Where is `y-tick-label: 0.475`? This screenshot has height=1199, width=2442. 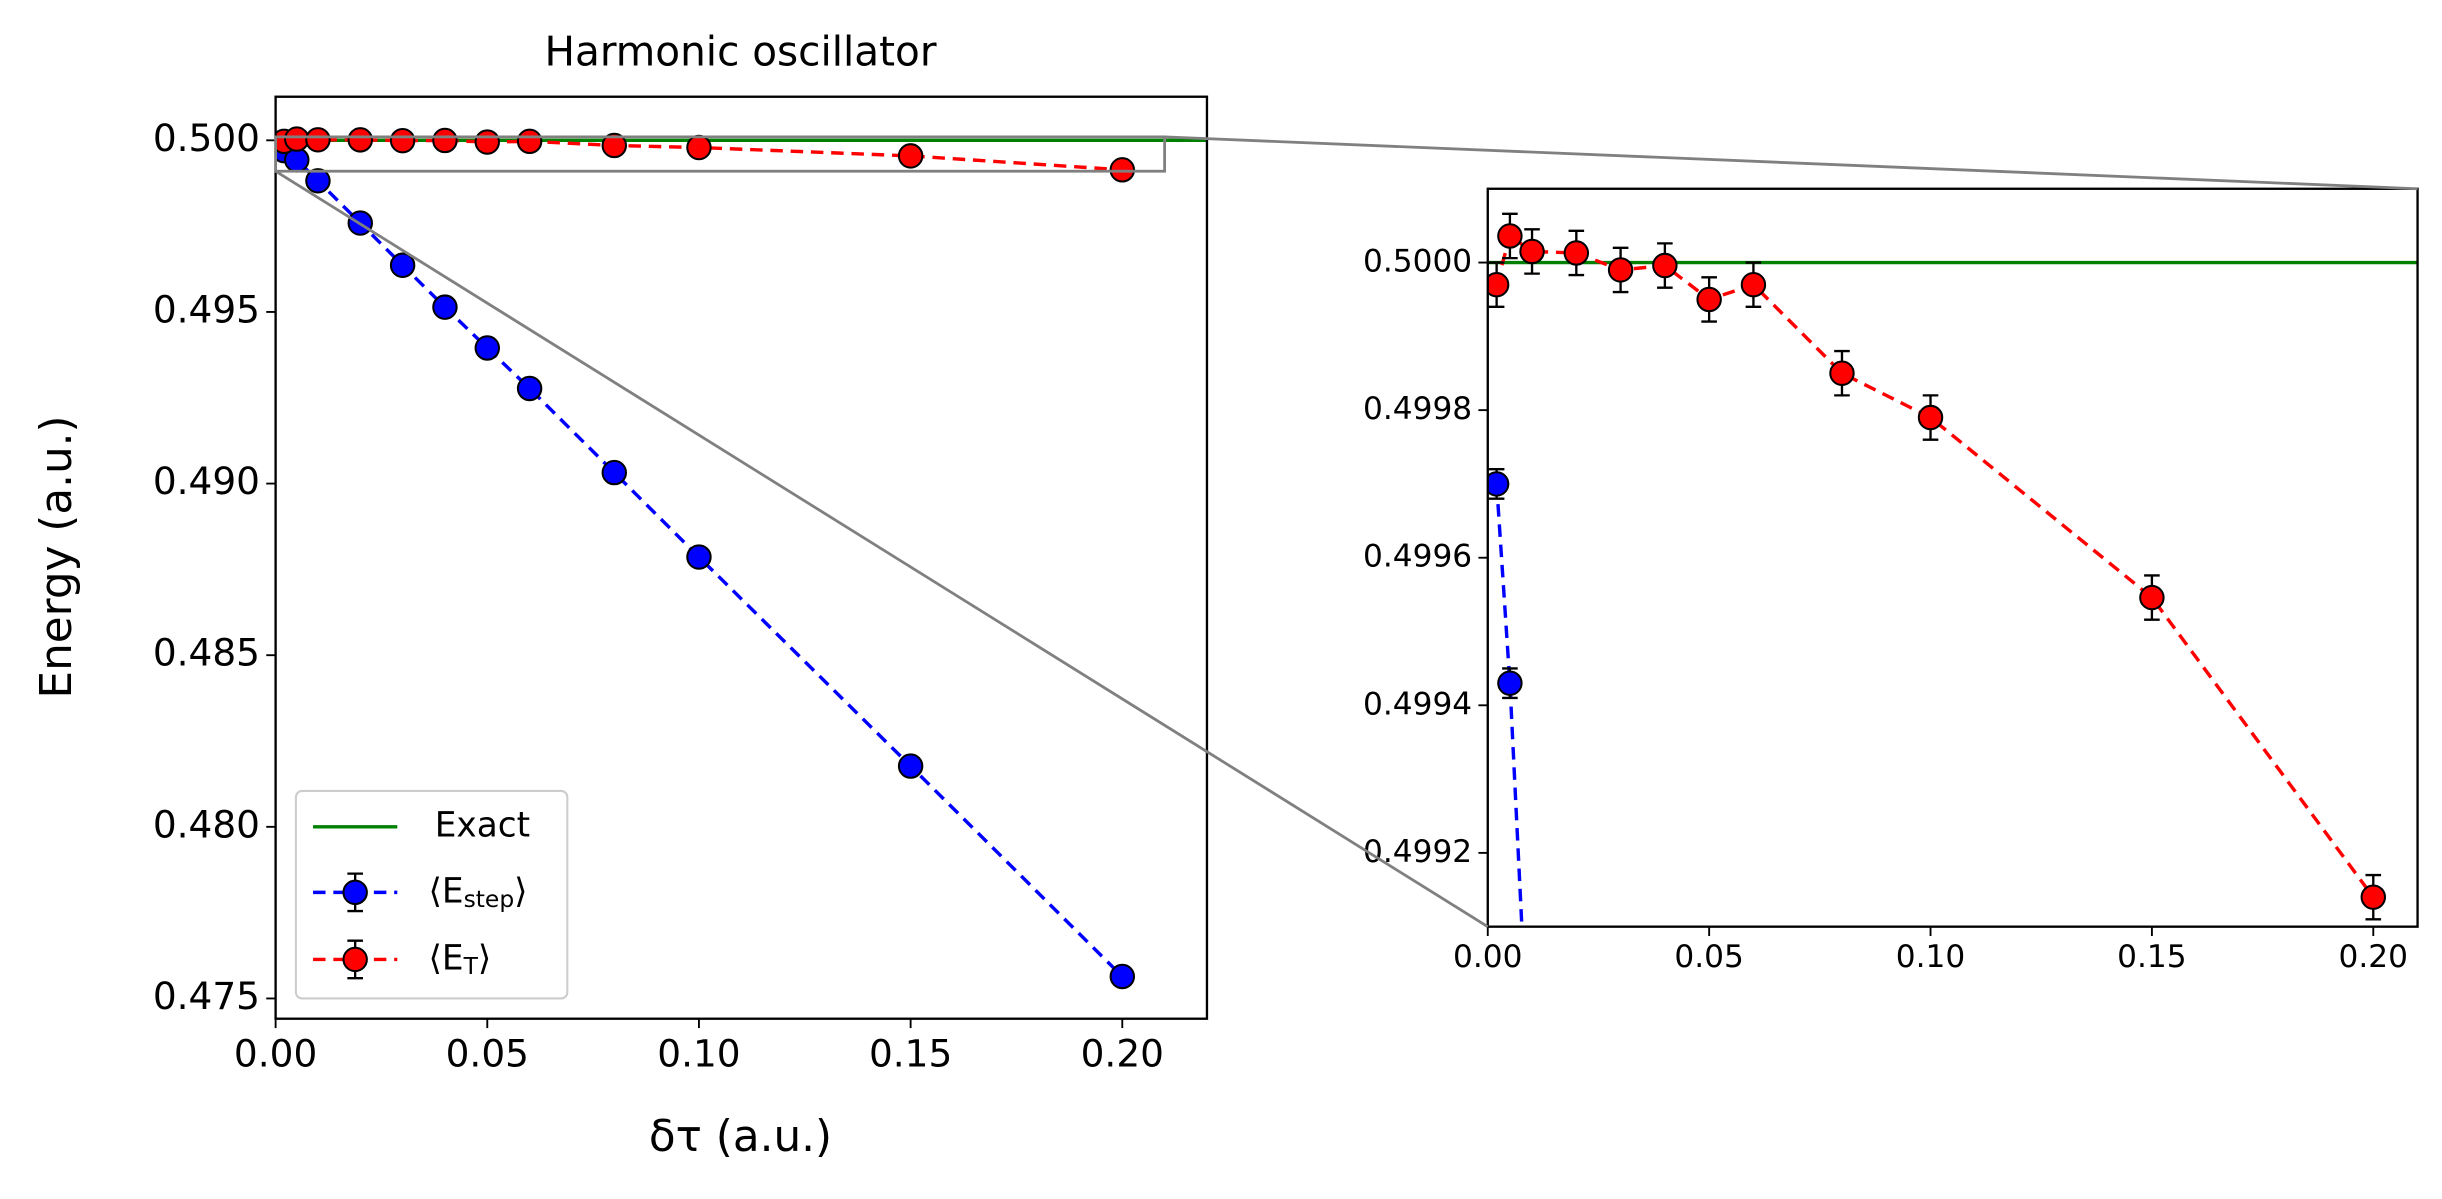 y-tick-label: 0.475 is located at coordinates (206, 996).